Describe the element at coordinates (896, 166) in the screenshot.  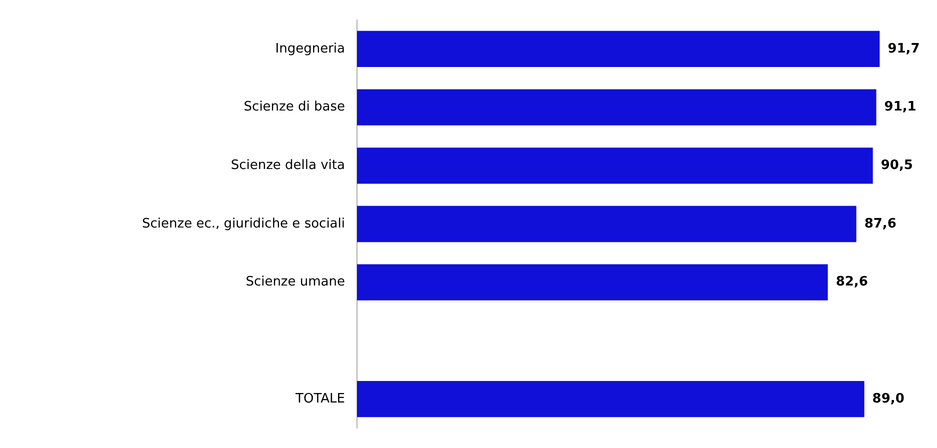
I see `data-label: 90,5` at that location.